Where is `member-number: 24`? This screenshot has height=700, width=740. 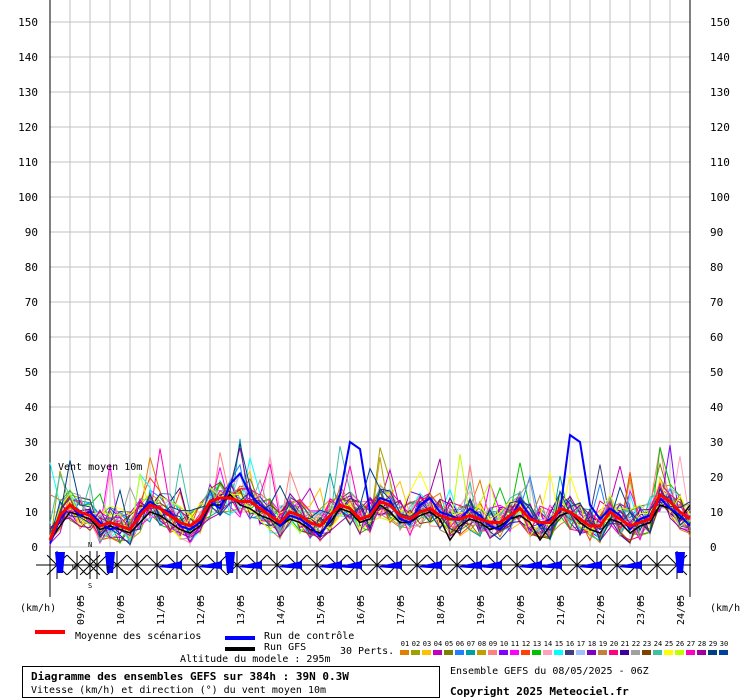 member-number: 24 is located at coordinates (658, 644).